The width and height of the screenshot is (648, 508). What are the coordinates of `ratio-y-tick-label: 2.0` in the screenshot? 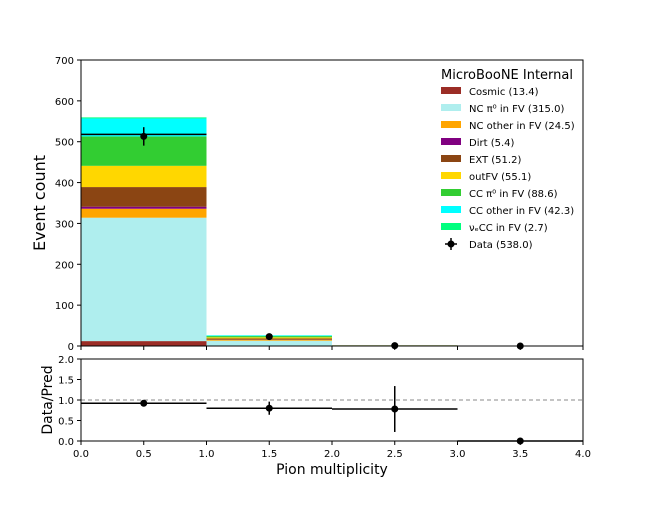 It's located at (66, 360).